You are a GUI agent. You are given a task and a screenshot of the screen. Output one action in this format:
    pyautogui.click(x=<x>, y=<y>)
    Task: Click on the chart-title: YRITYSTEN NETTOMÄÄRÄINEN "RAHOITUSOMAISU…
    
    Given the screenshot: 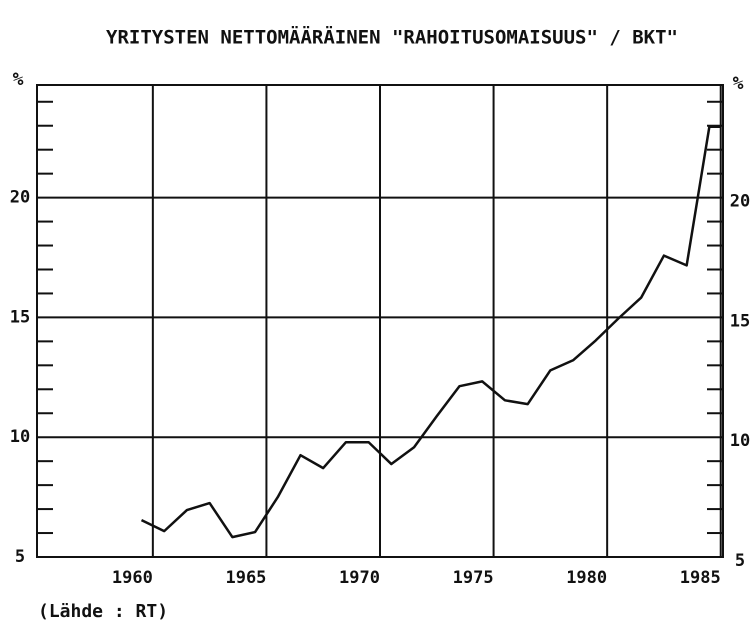 What is the action you would take?
    pyautogui.click(x=392, y=37)
    